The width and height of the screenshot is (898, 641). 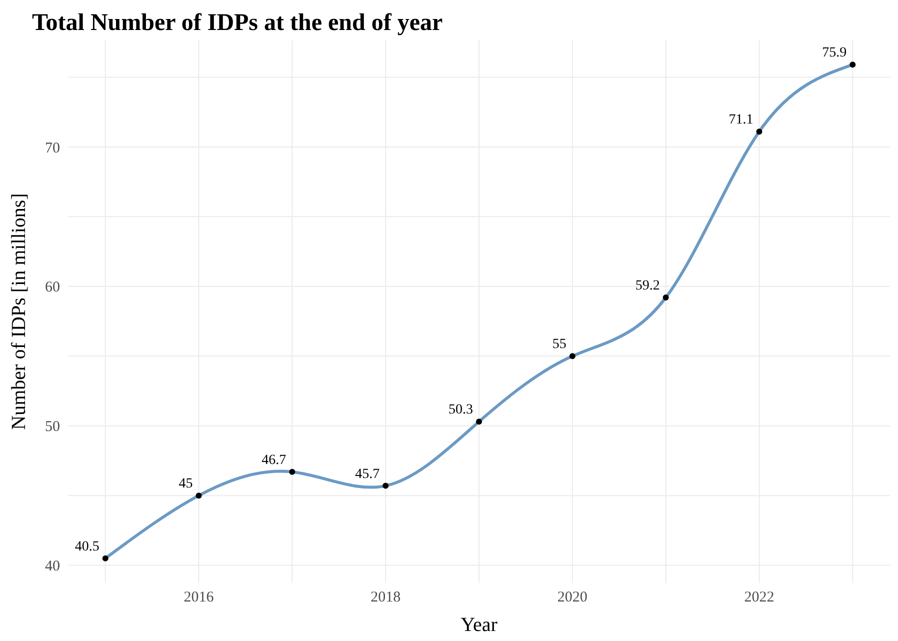 What do you see at coordinates (834, 53) in the screenshot?
I see `data-label: 75.9` at bounding box center [834, 53].